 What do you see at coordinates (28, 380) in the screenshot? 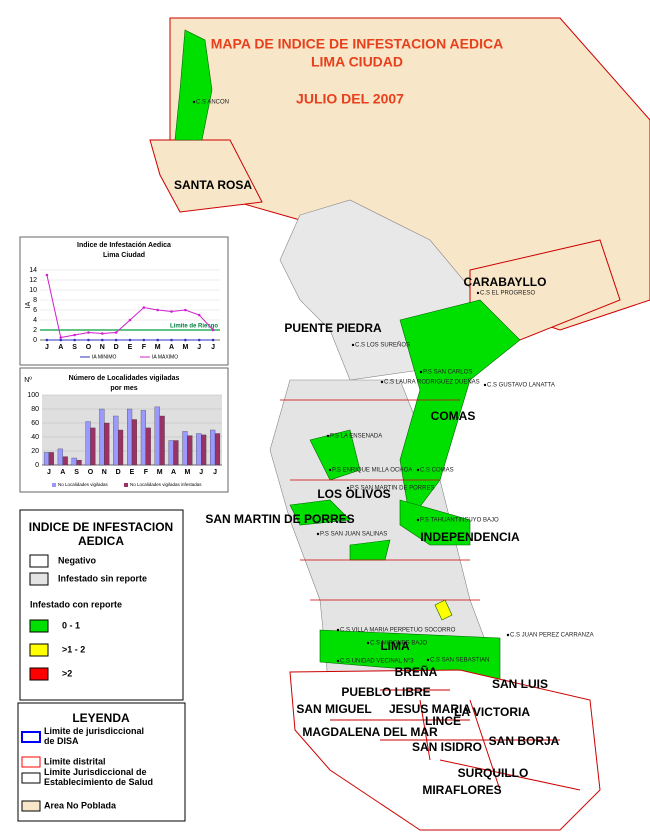
I see `y-axis-label: Nº` at bounding box center [28, 380].